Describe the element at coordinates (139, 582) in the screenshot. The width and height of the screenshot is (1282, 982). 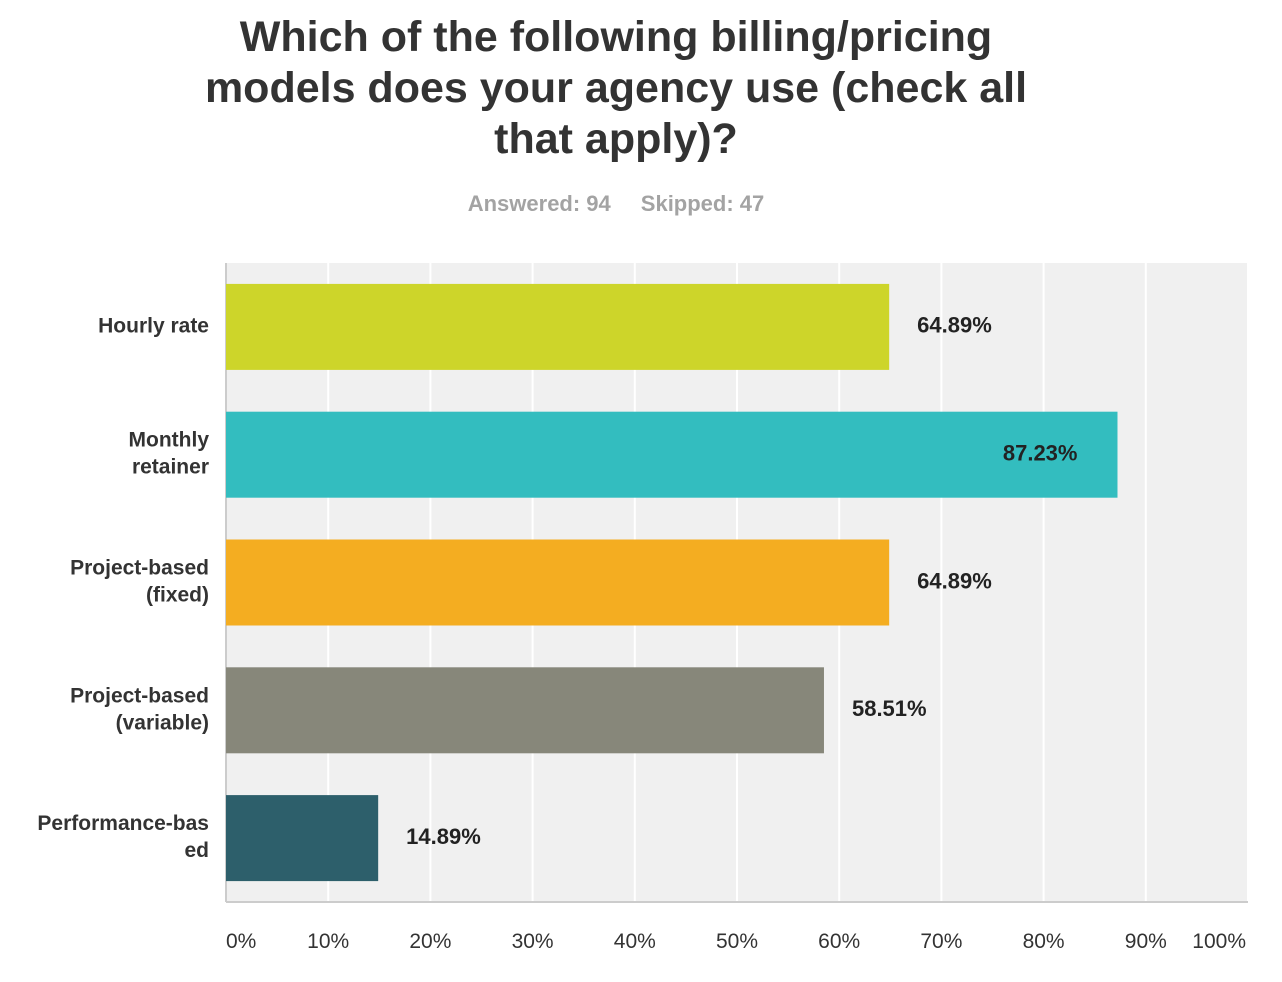
I see `category-label: Project-based (fixed)` at that location.